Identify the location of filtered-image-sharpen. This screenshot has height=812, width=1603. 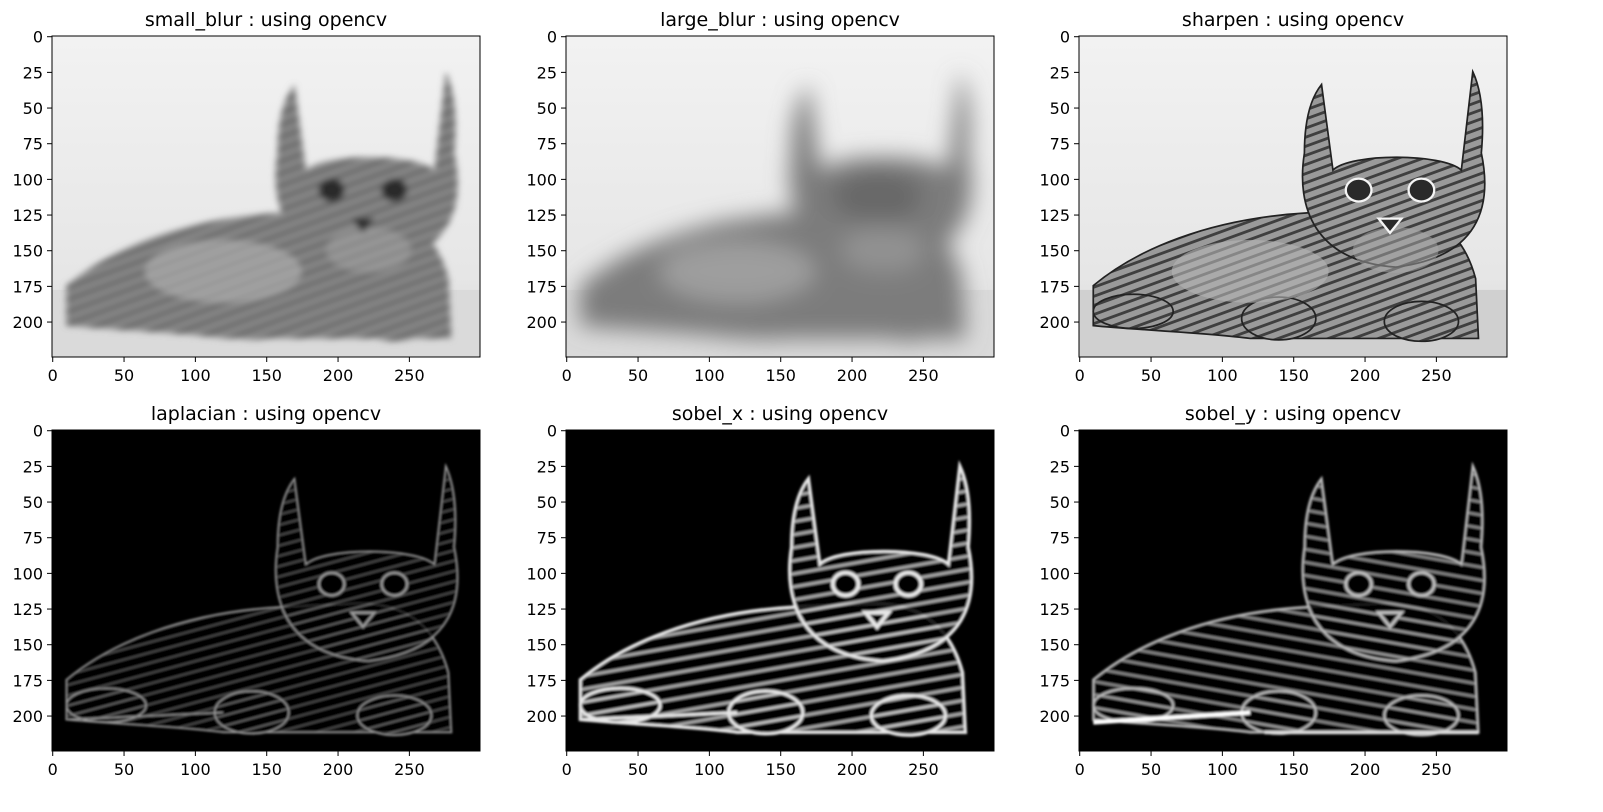
(1293, 196).